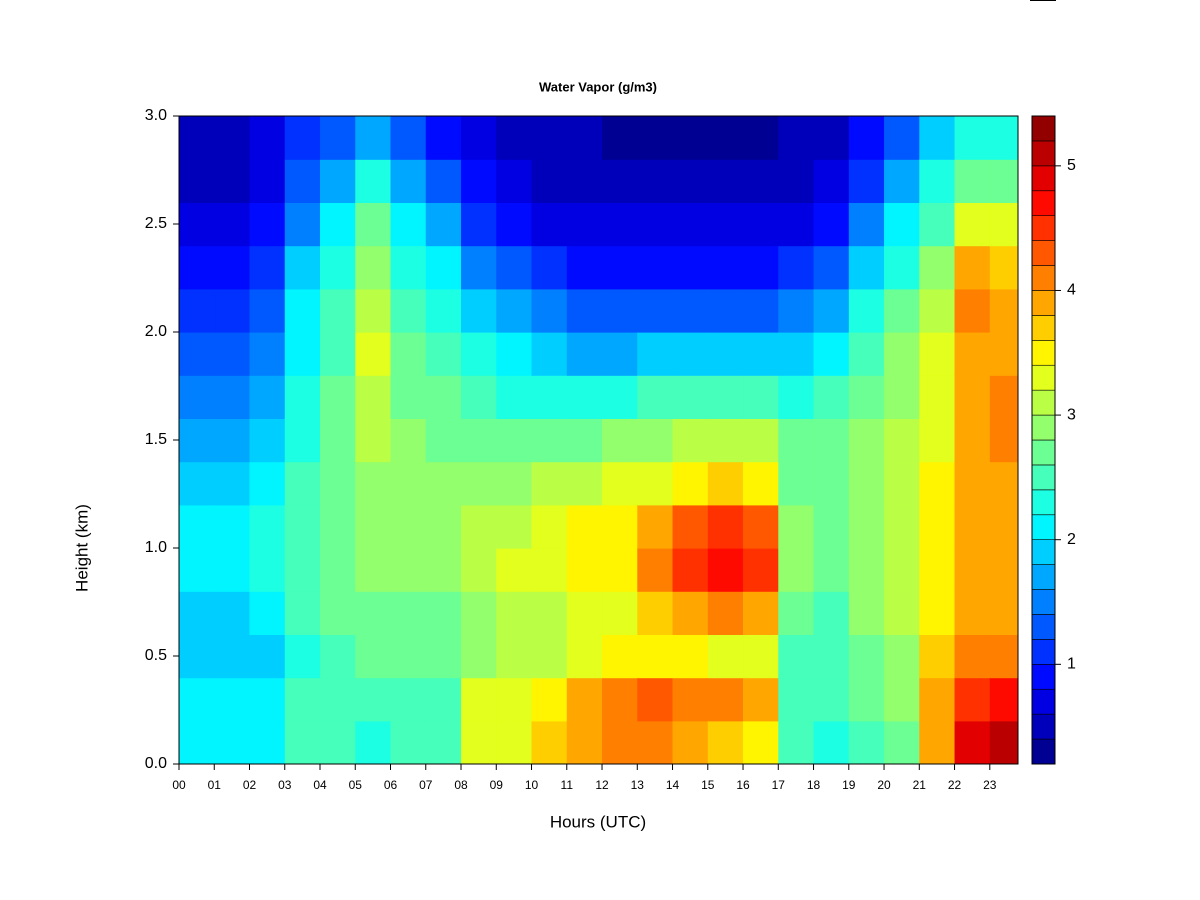  What do you see at coordinates (81, 548) in the screenshot?
I see `y-axis-label: Height (km)` at bounding box center [81, 548].